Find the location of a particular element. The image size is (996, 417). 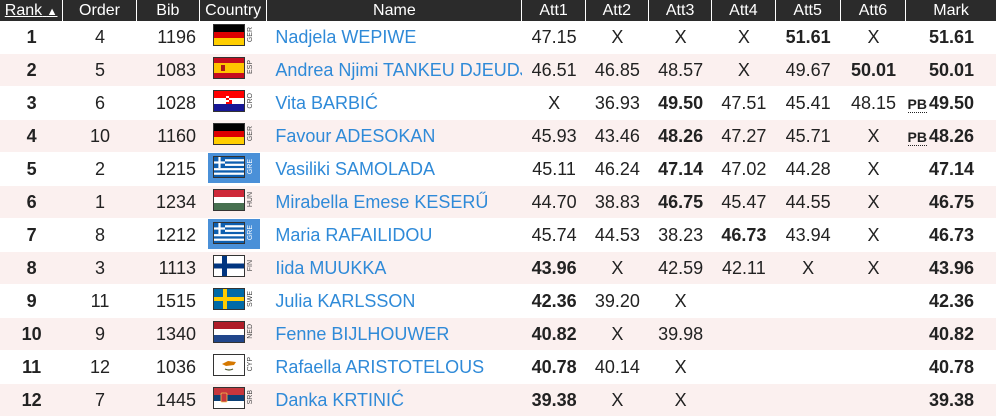

country-code: ESP is located at coordinates (250, 67).